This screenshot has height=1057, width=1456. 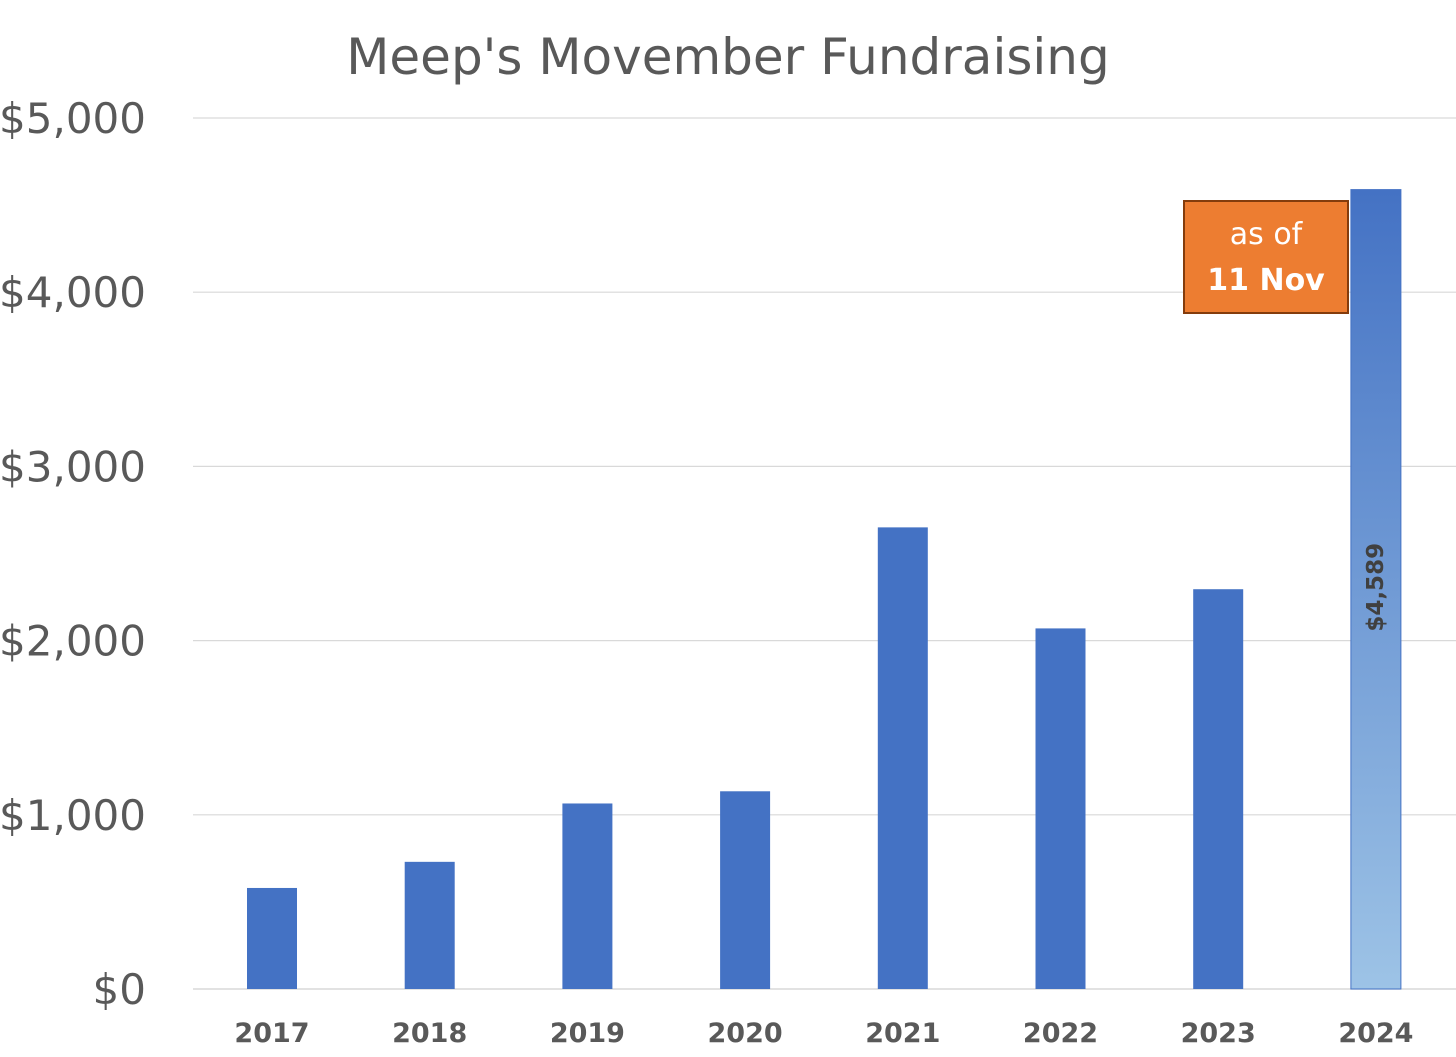 What do you see at coordinates (429, 925) in the screenshot?
I see `bar-2018` at bounding box center [429, 925].